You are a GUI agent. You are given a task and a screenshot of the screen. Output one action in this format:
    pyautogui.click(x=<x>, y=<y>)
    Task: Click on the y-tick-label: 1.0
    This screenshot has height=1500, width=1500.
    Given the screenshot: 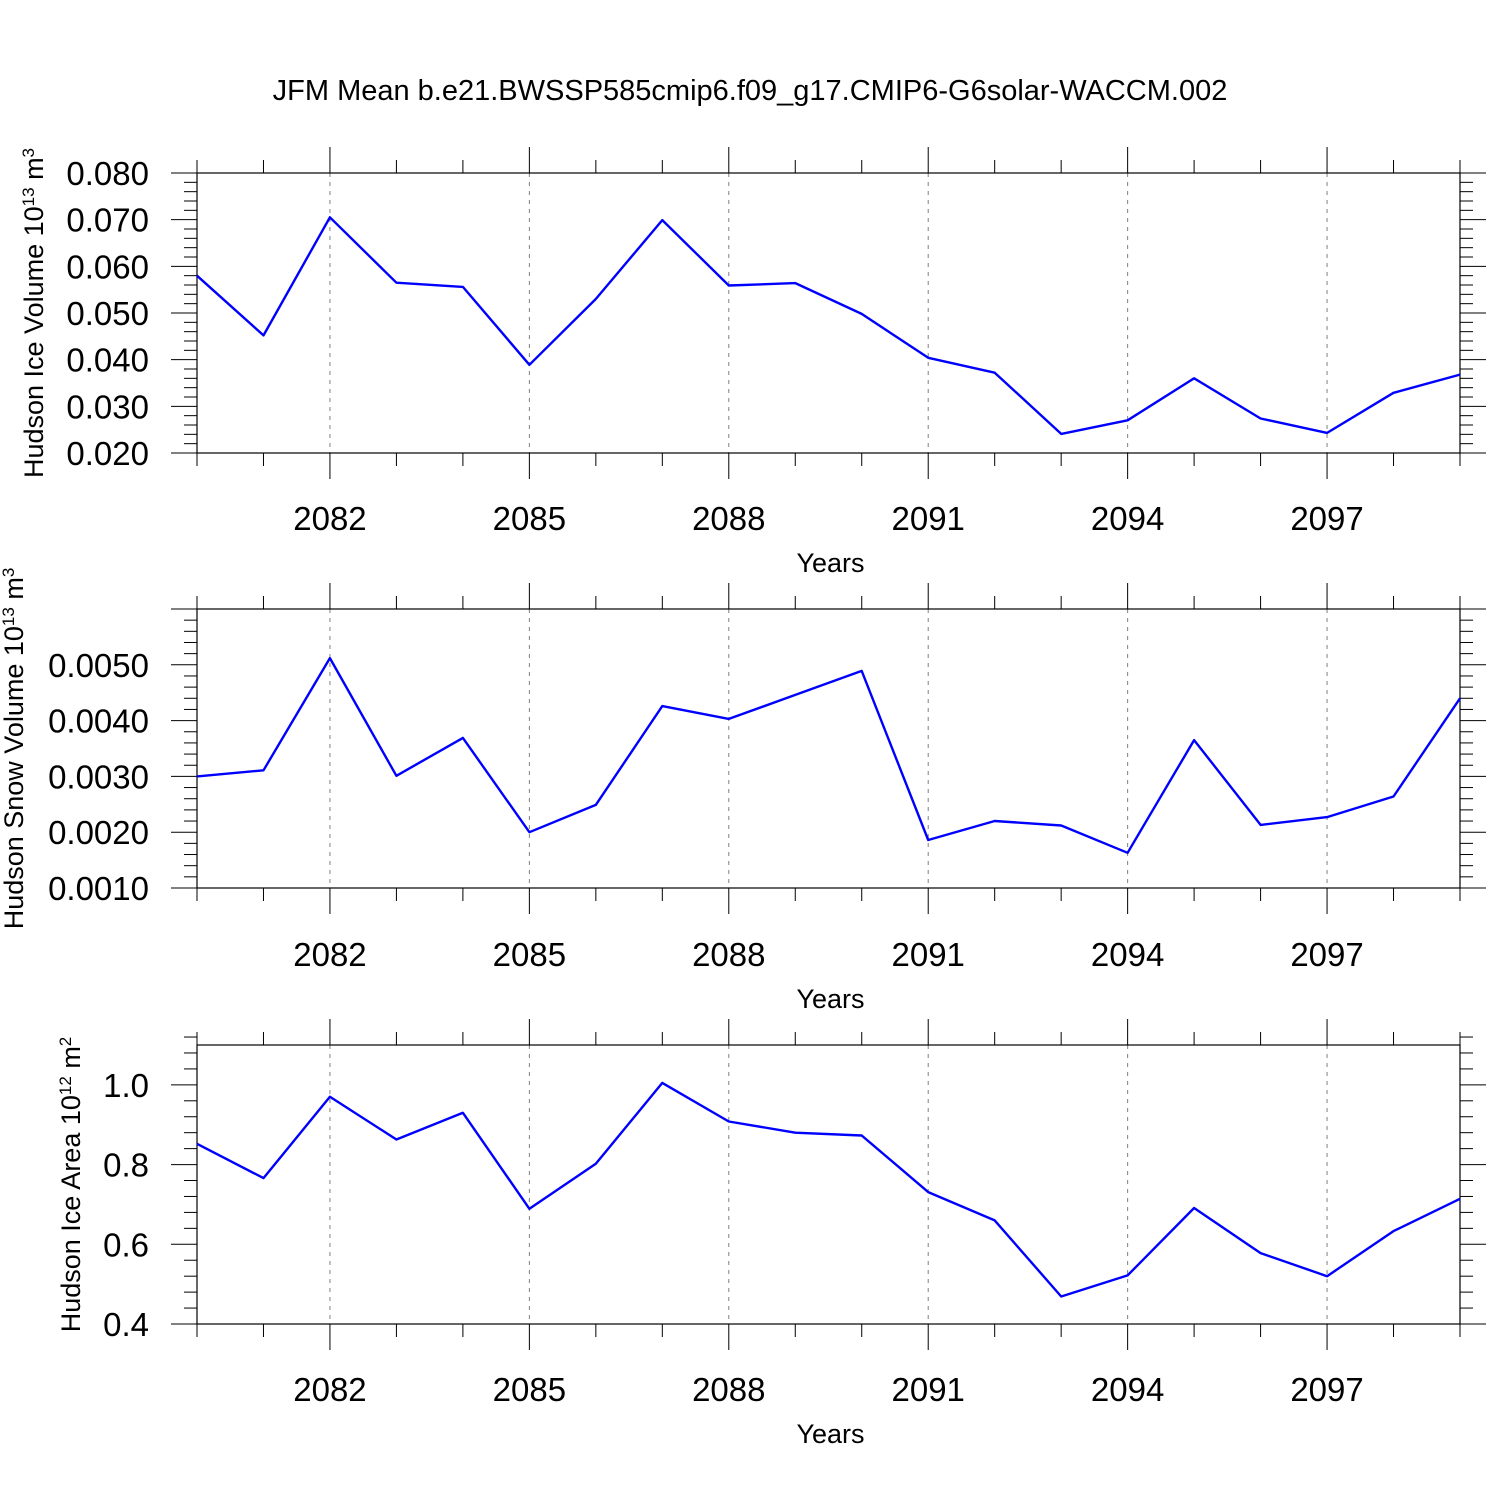 What is the action you would take?
    pyautogui.click(x=126, y=1085)
    